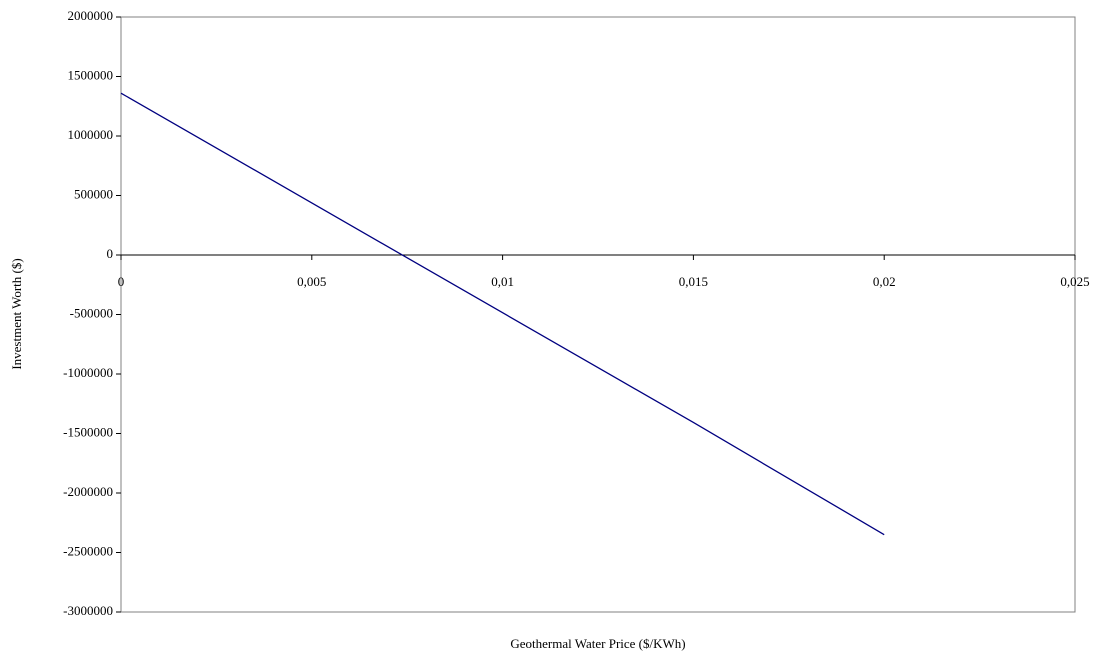  Describe the element at coordinates (88, 431) in the screenshot. I see `y-tick-label: -1500000` at that location.